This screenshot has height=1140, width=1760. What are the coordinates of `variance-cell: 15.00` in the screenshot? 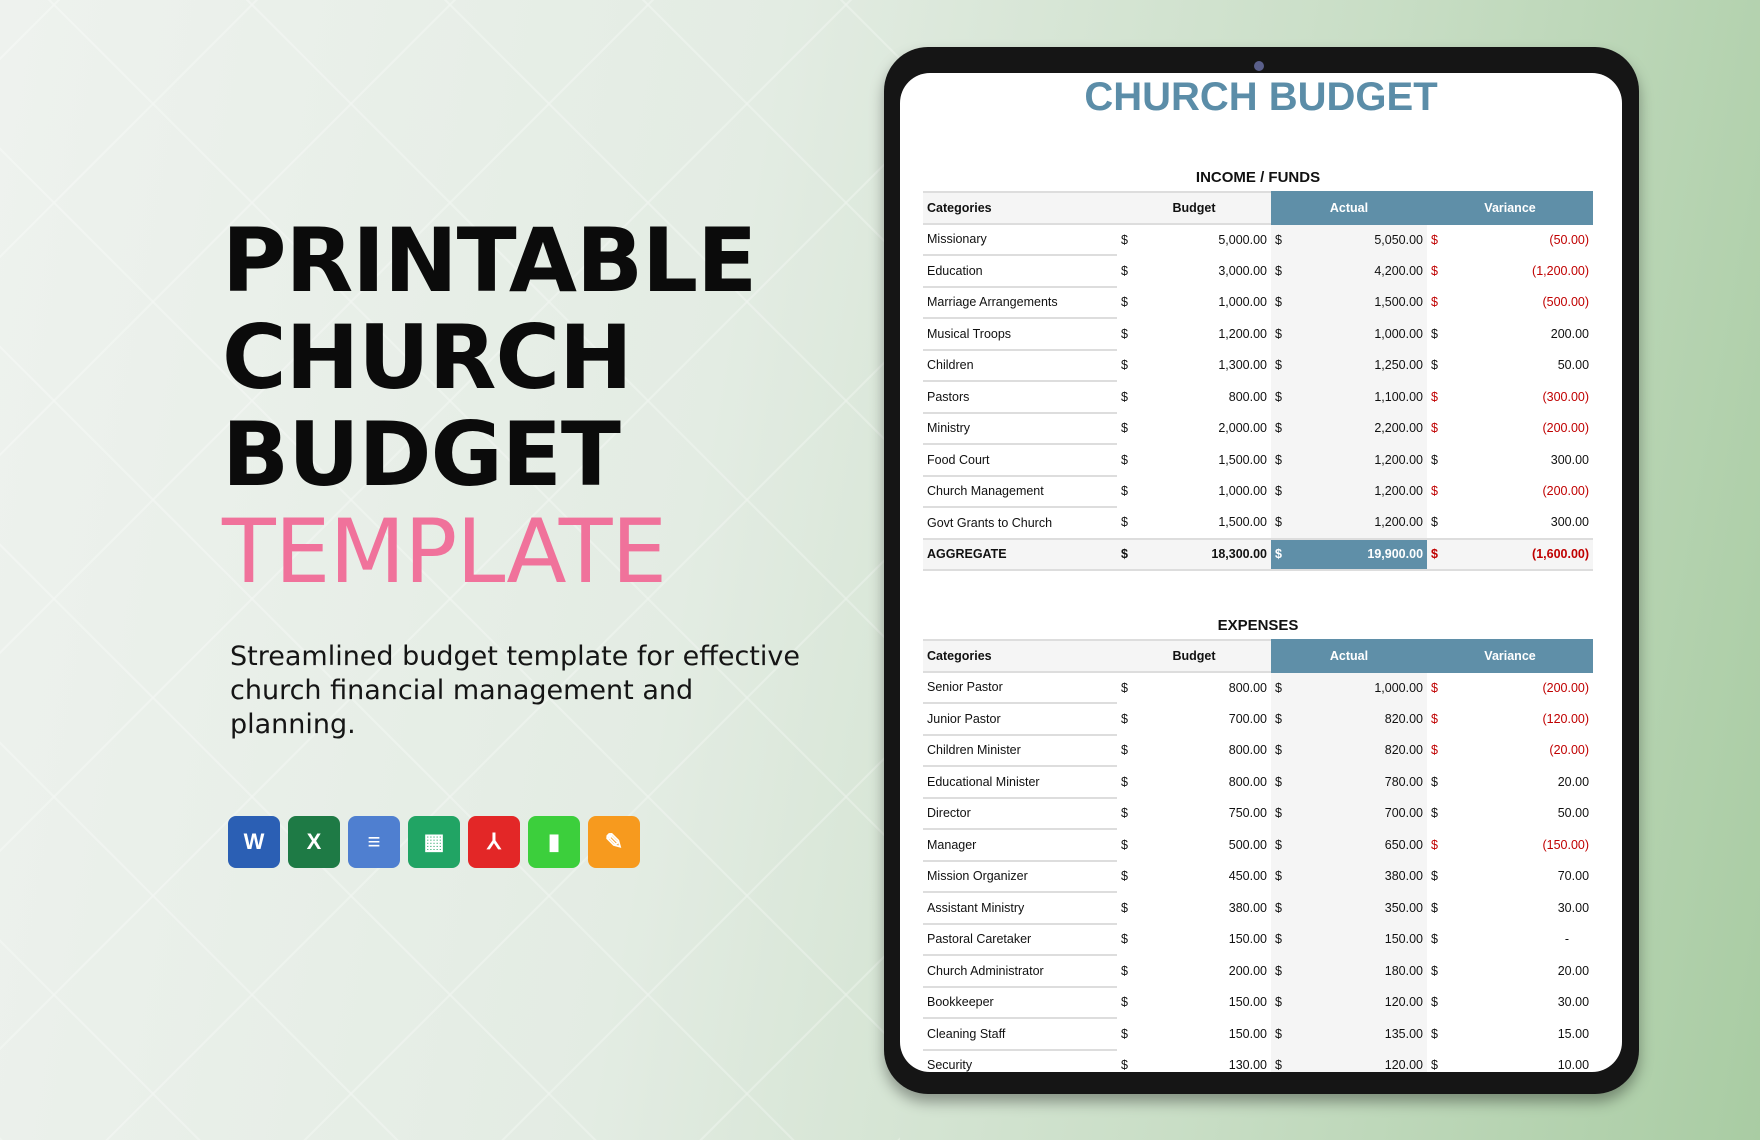 It's located at (1573, 1033).